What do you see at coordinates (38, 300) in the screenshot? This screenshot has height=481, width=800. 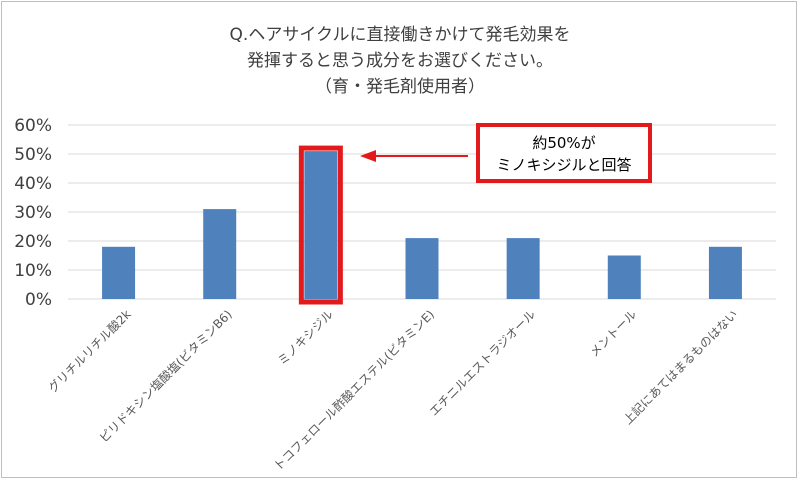 I see `y-tick-label: 0%` at bounding box center [38, 300].